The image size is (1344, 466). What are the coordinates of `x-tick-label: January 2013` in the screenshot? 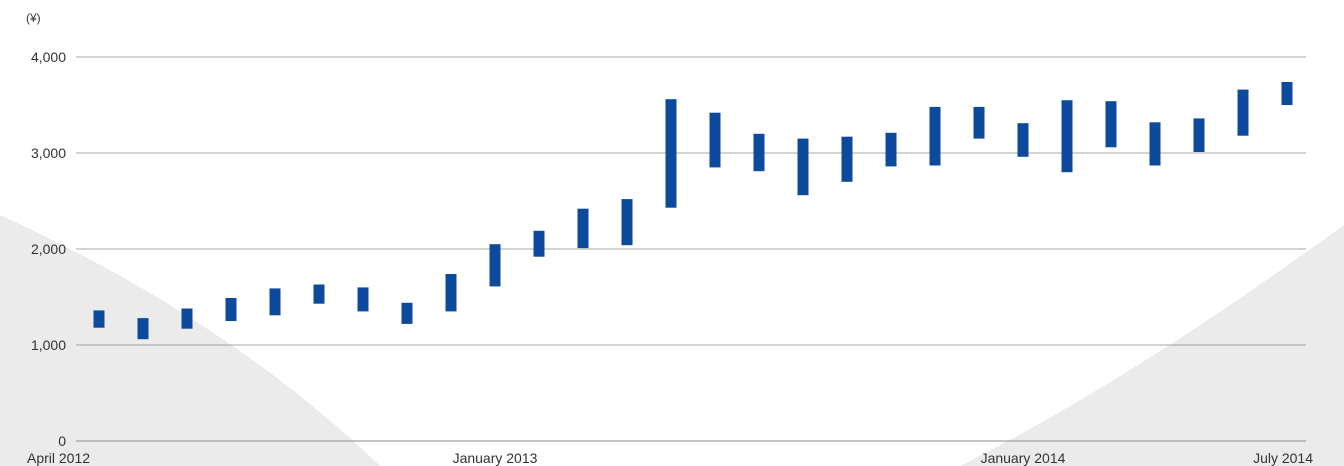 It's located at (495, 458).